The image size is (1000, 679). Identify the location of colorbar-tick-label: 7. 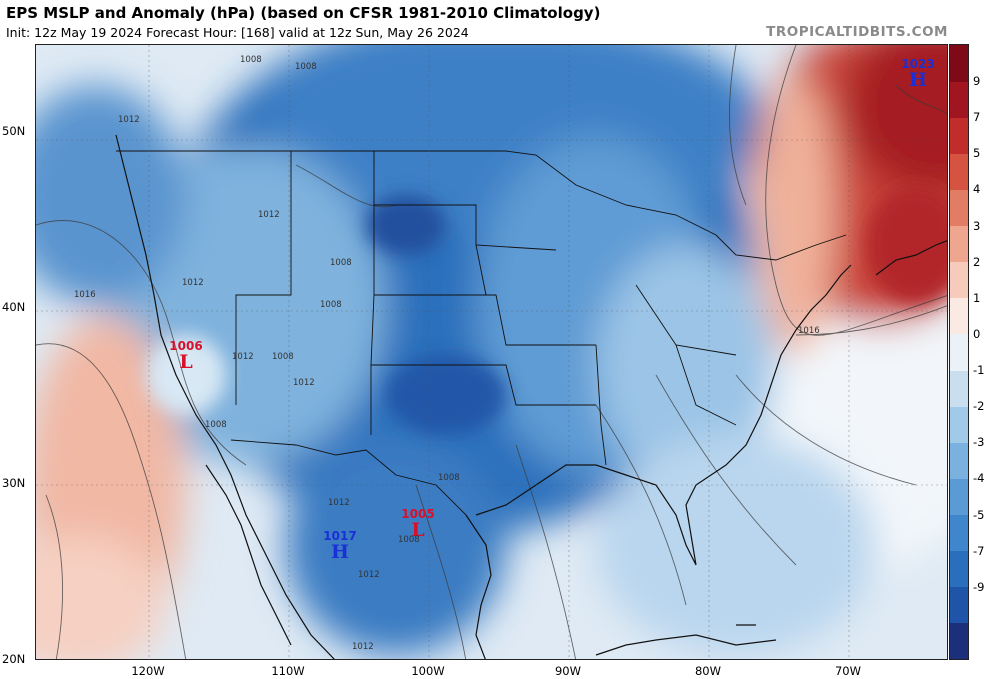
(977, 117).